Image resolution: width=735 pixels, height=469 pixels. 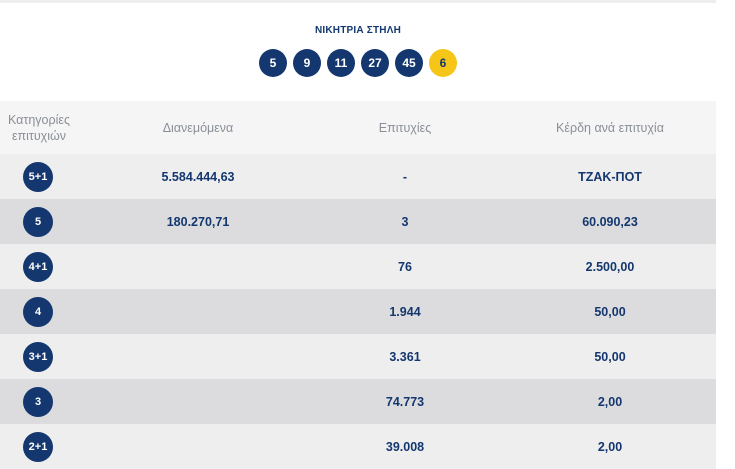 What do you see at coordinates (307, 63) in the screenshot?
I see `number-ball: 9` at bounding box center [307, 63].